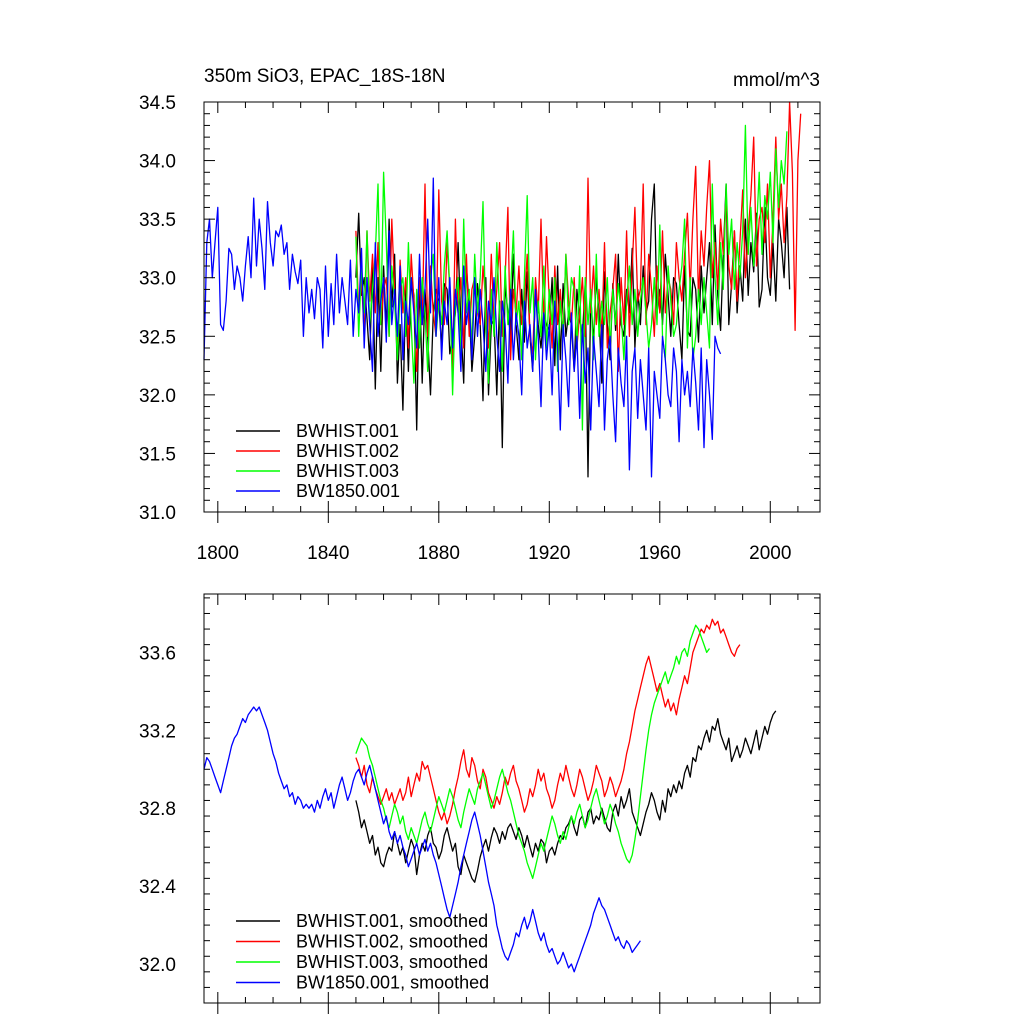 The image size is (1024, 1024). Describe the element at coordinates (157, 162) in the screenshot. I see `y-tick-label: 34.0` at that location.